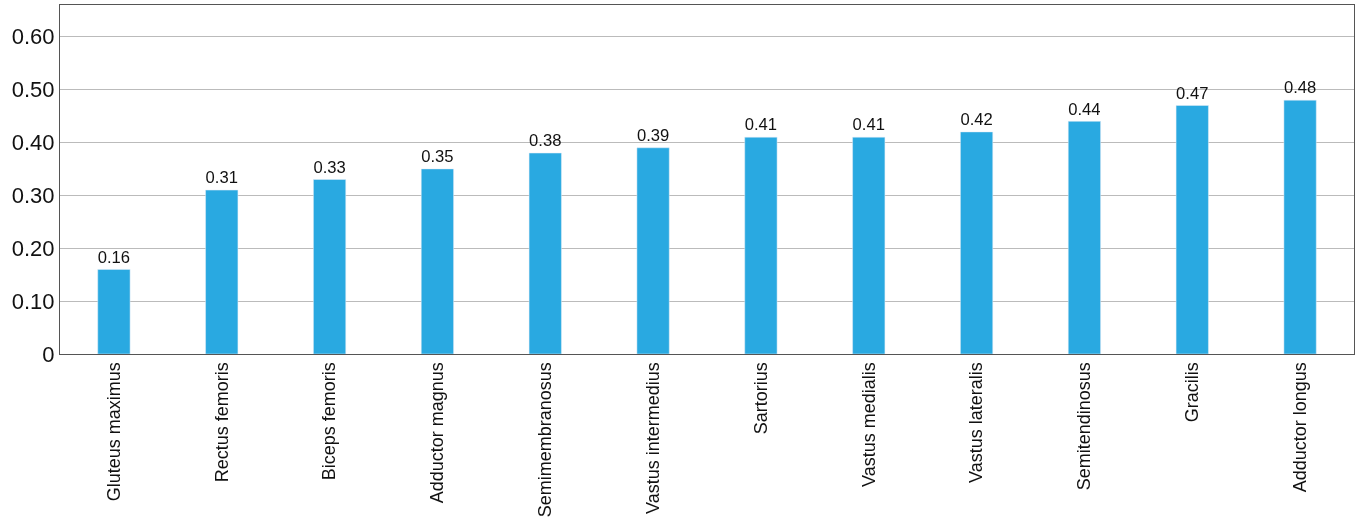 The height and width of the screenshot is (521, 1362). Describe the element at coordinates (437, 157) in the screenshot. I see `data-label: 0.35` at that location.